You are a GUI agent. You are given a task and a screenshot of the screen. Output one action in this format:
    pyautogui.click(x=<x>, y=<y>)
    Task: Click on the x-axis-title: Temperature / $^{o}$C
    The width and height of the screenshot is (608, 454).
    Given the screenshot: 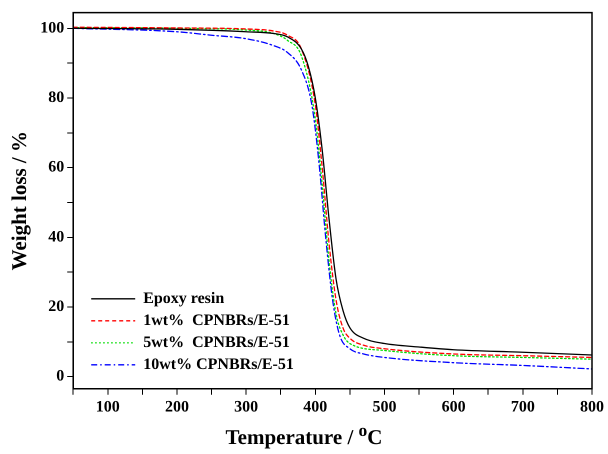 What is the action you would take?
    pyautogui.click(x=304, y=435)
    